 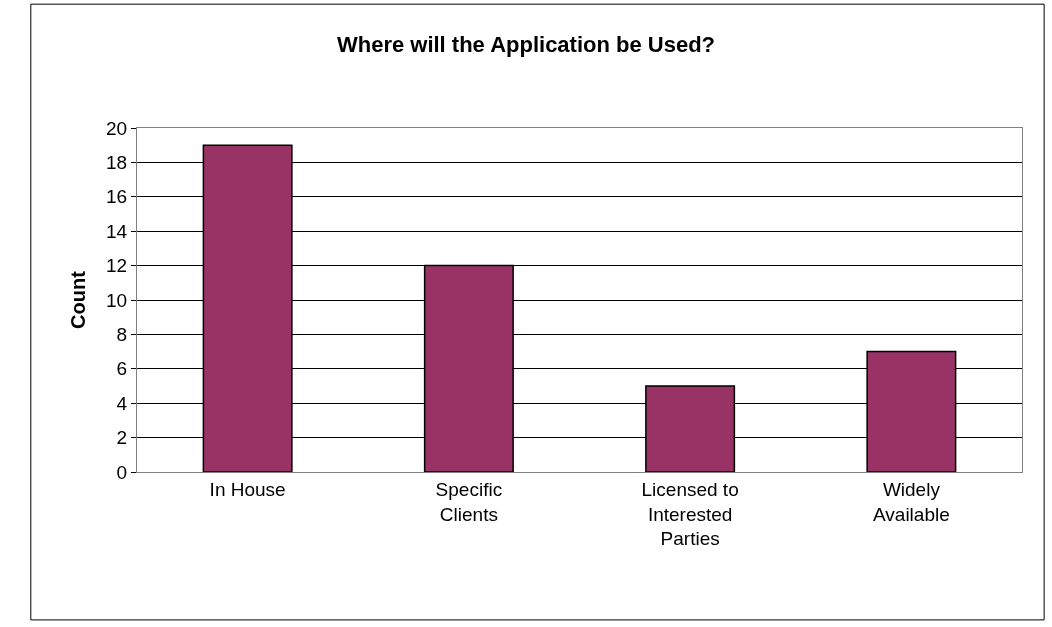 What do you see at coordinates (122, 335) in the screenshot?
I see `y-tick-label: 8` at bounding box center [122, 335].